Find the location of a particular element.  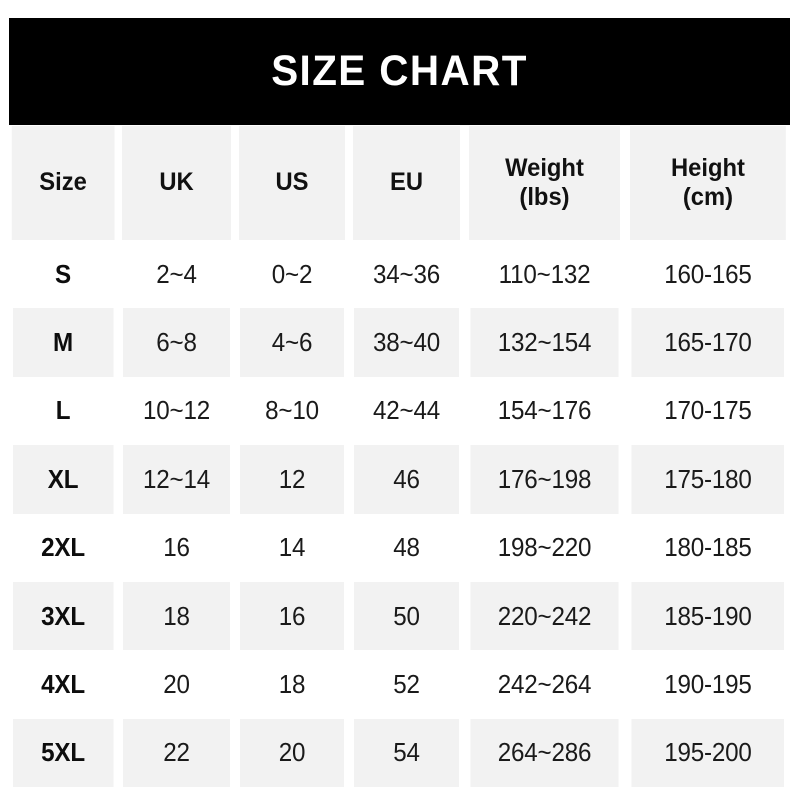

cell-height: 160-165 is located at coordinates (707, 274).